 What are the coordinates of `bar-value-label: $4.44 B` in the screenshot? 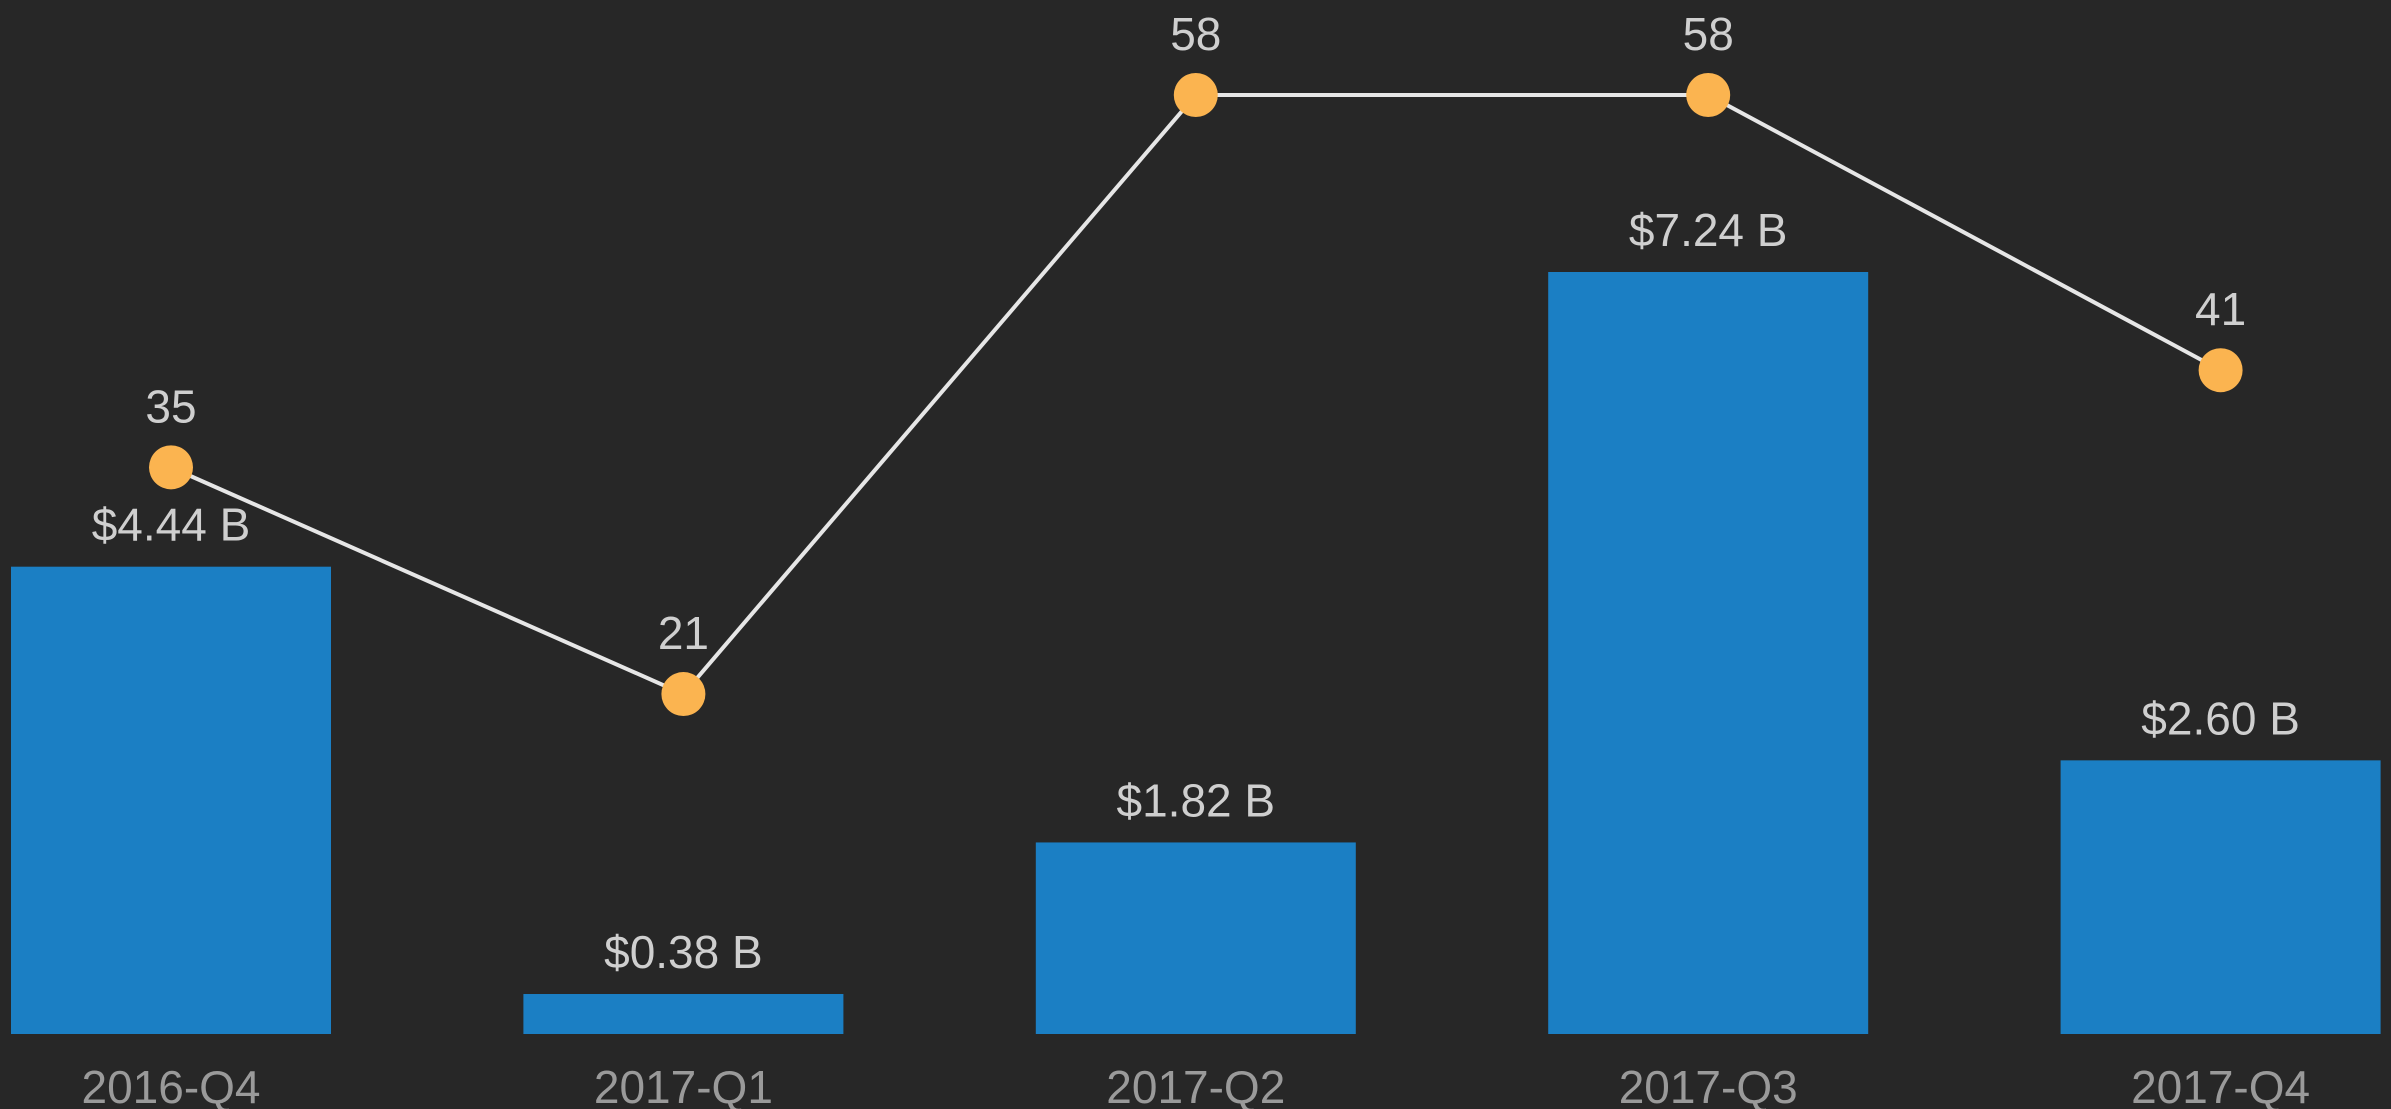 It's located at (171, 525).